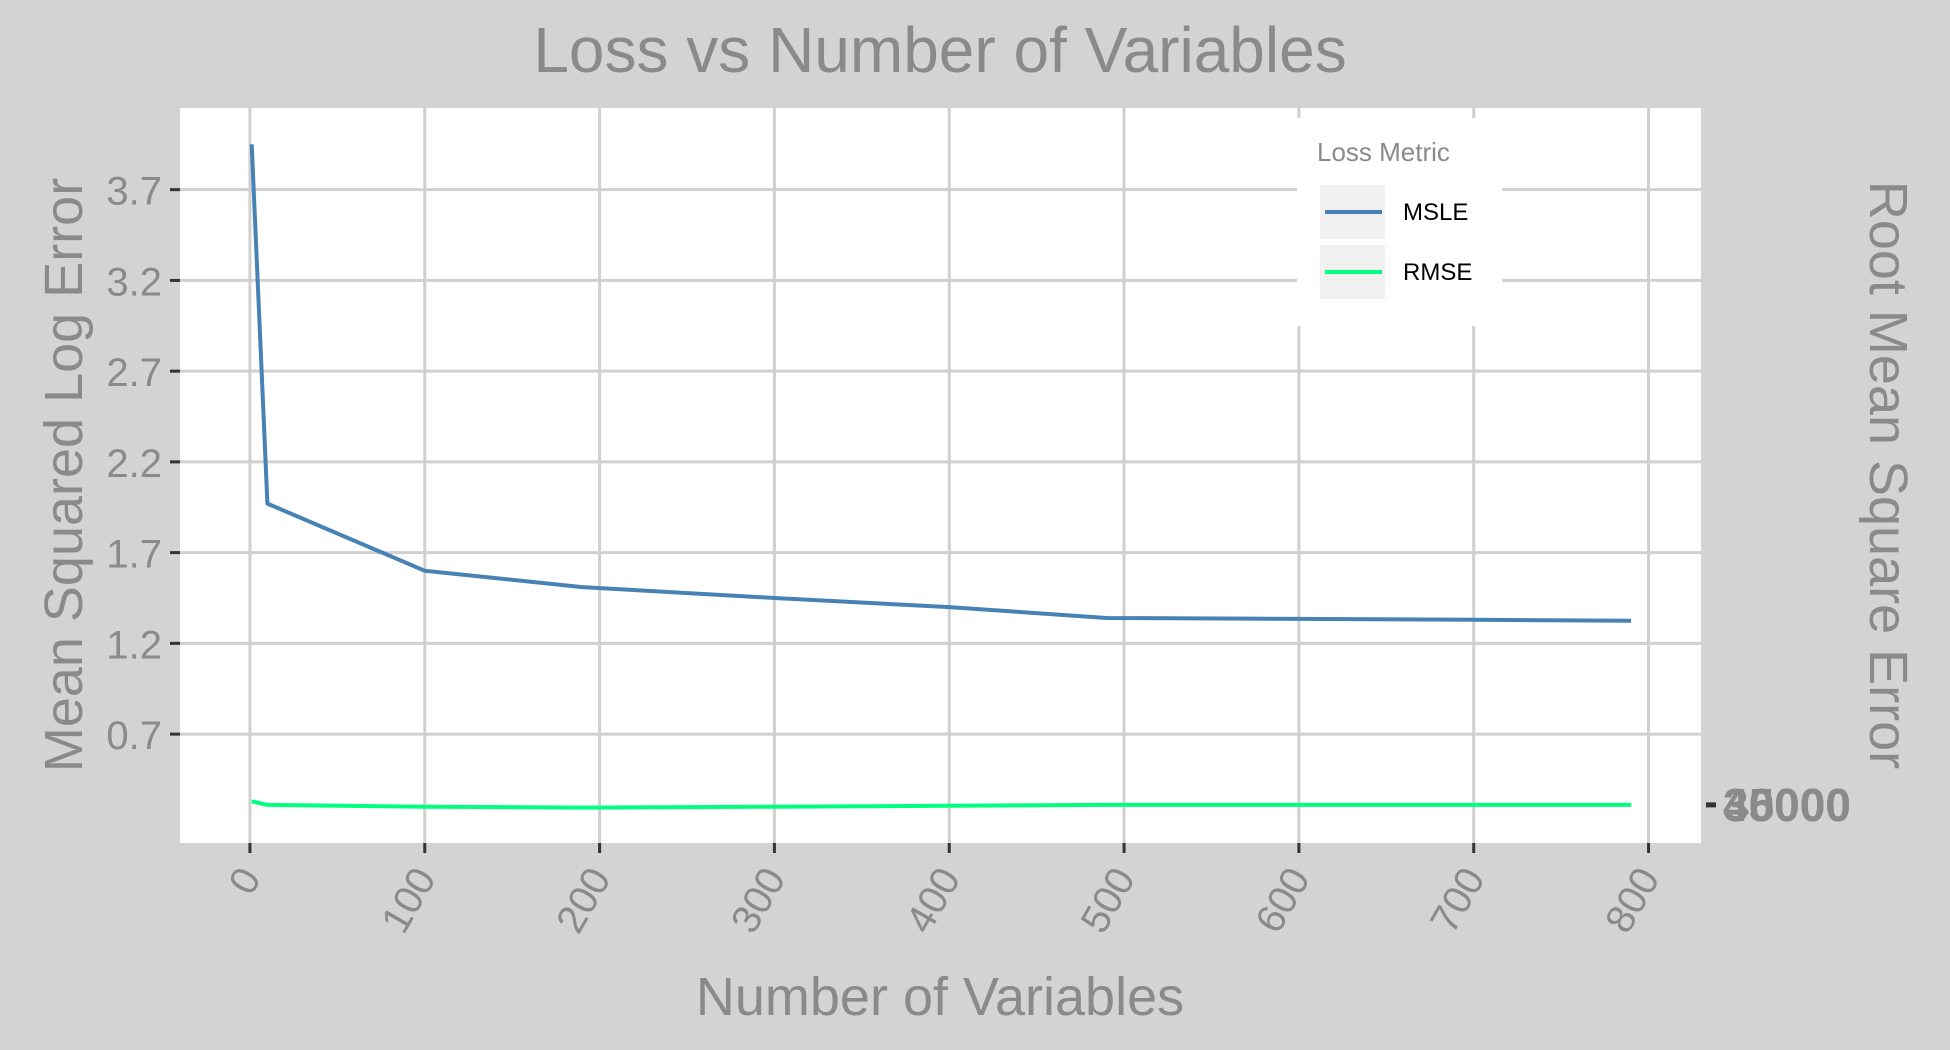 The height and width of the screenshot is (1050, 1950). What do you see at coordinates (134, 736) in the screenshot?
I see `y-tick-label: 0.7` at bounding box center [134, 736].